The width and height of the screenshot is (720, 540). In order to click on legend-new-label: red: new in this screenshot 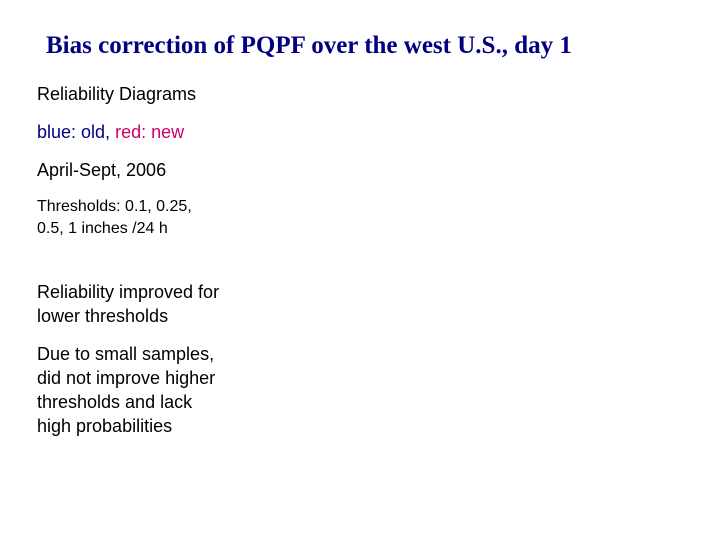, I will do `click(150, 132)`.